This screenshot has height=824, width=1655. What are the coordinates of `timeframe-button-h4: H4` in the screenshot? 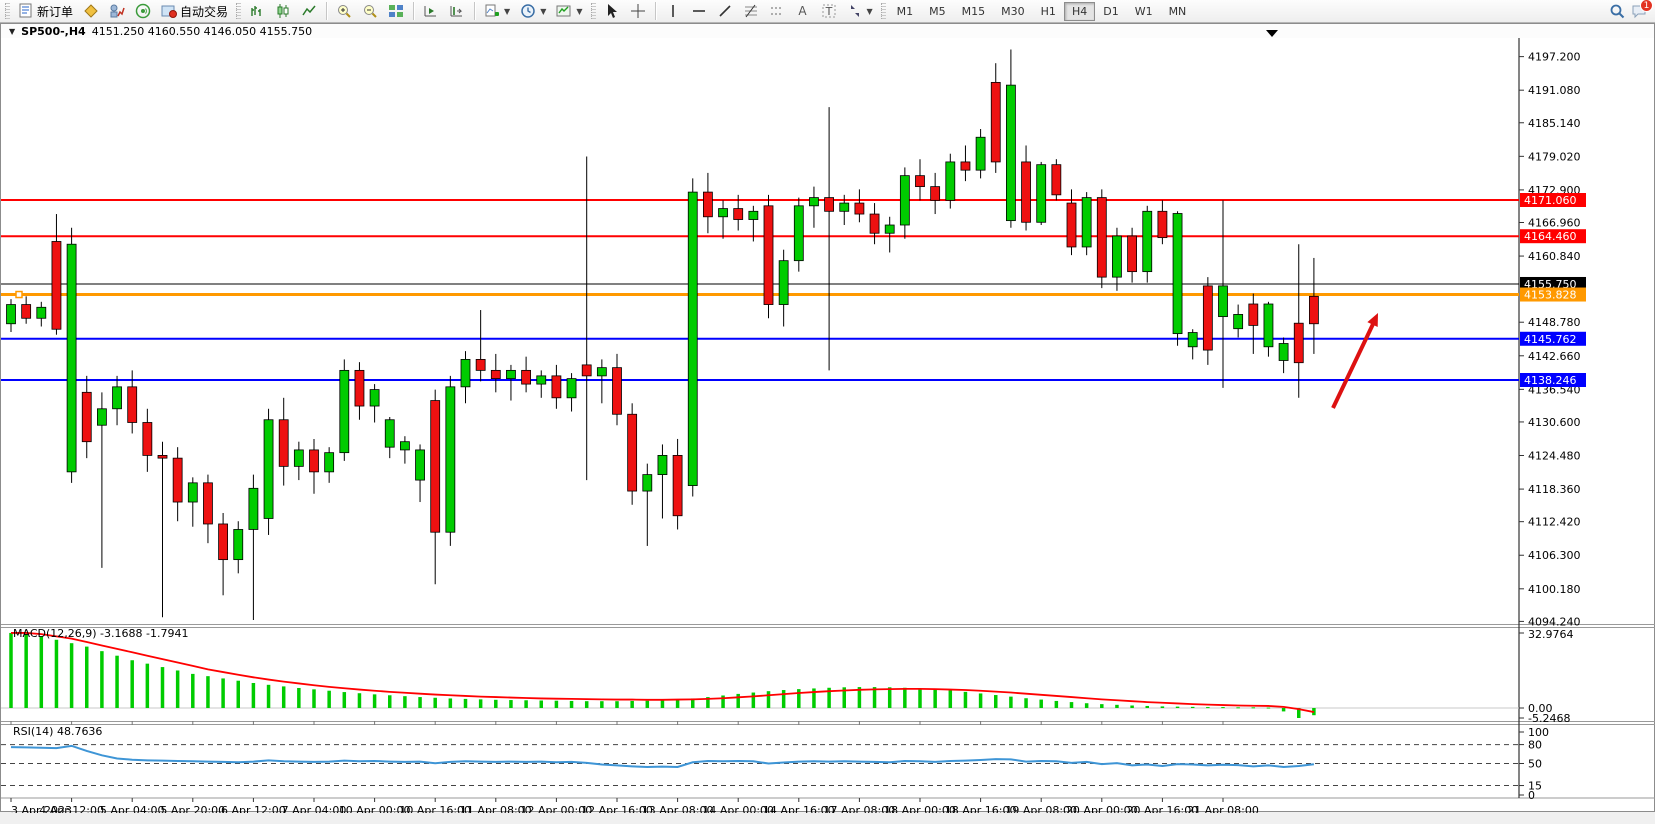 It's located at (1079, 11).